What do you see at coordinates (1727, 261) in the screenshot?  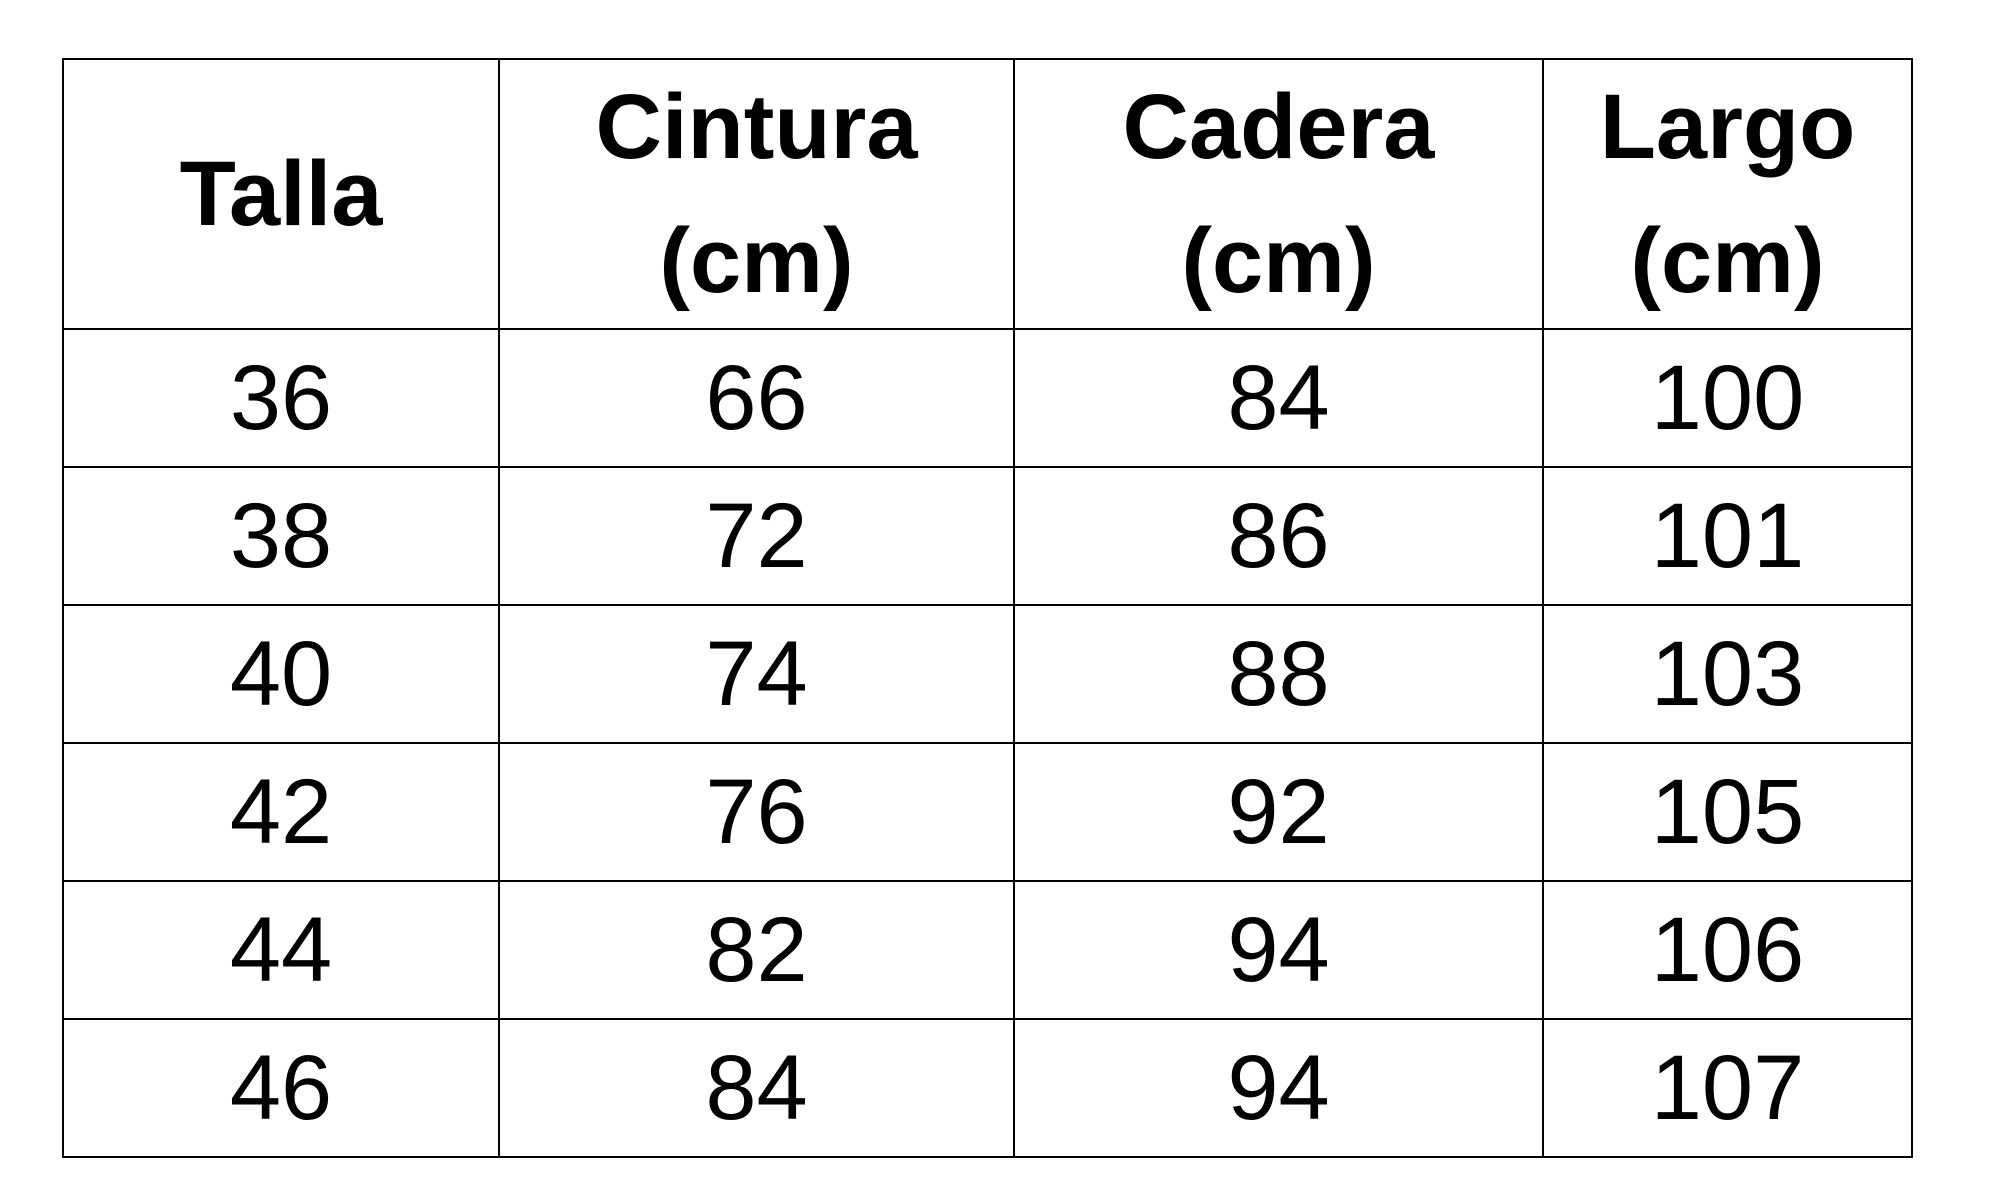 I see `header-largo-unit: (cm)` at bounding box center [1727, 261].